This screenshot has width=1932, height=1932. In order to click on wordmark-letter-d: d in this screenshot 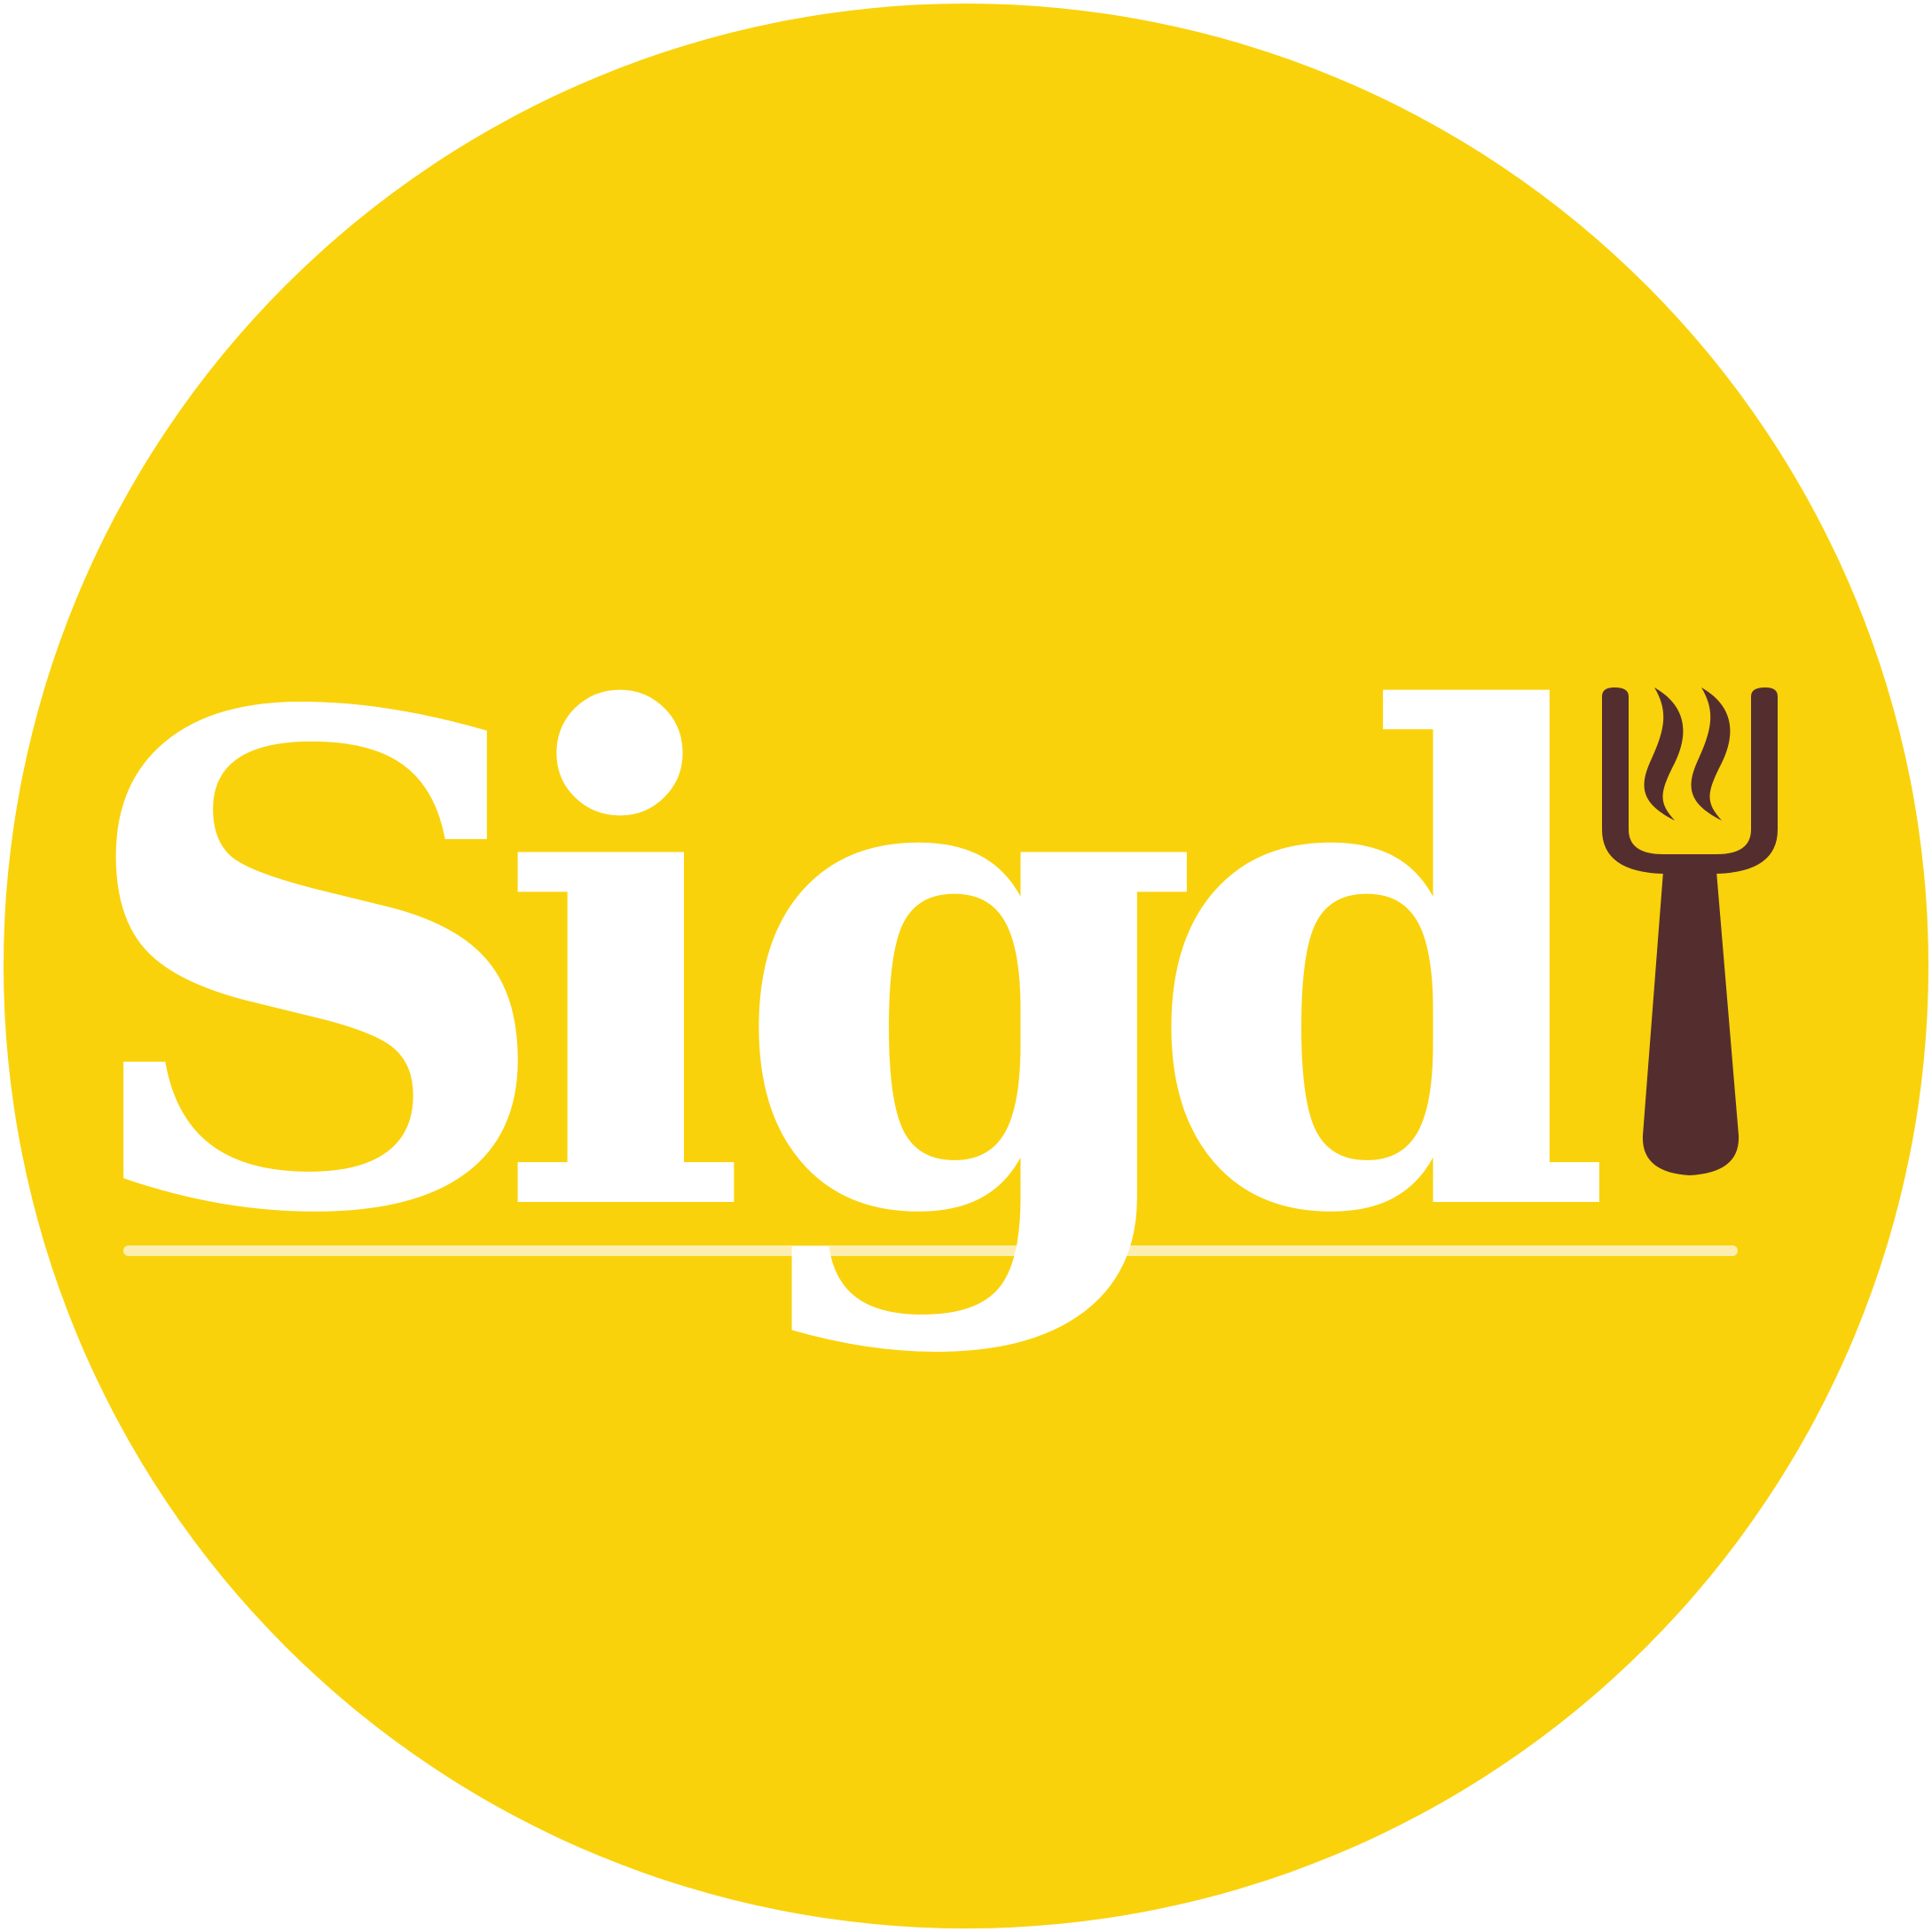, I will do `click(1378, 965)`.